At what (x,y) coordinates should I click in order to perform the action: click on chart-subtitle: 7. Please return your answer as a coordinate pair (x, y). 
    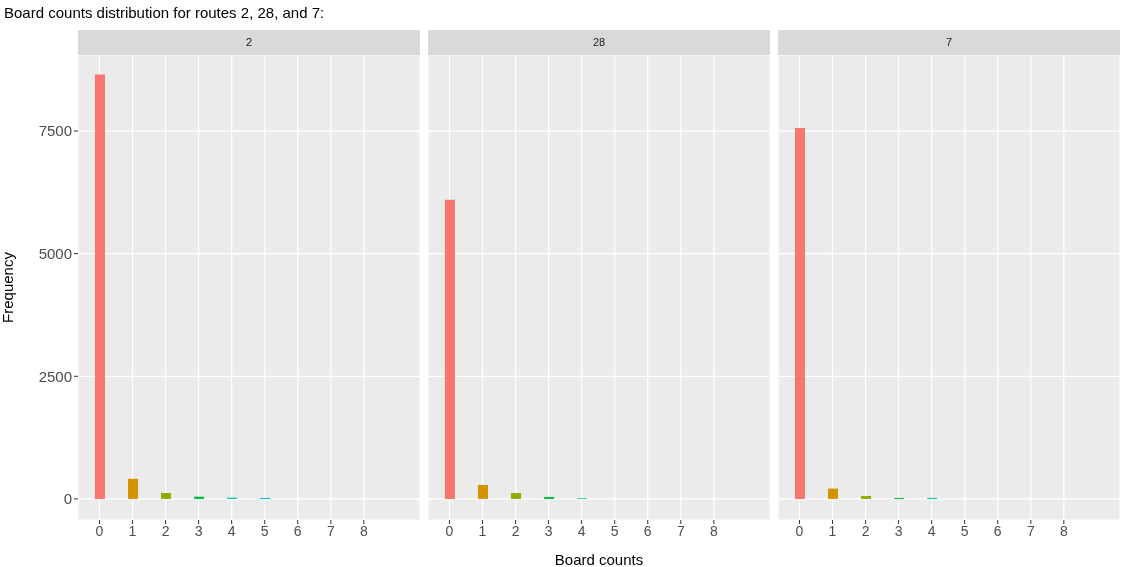
    Looking at the image, I should click on (949, 42).